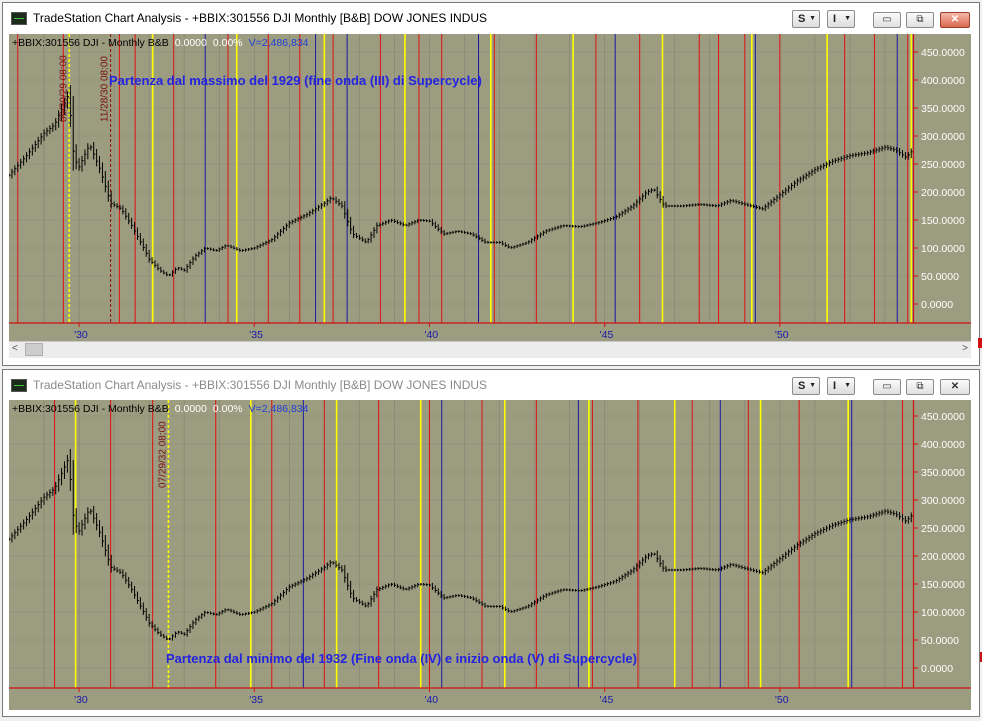 Image resolution: width=982 pixels, height=721 pixels. Describe the element at coordinates (162, 454) in the screenshot. I see `marker-date-label: 07/29/32 08:00` at that location.